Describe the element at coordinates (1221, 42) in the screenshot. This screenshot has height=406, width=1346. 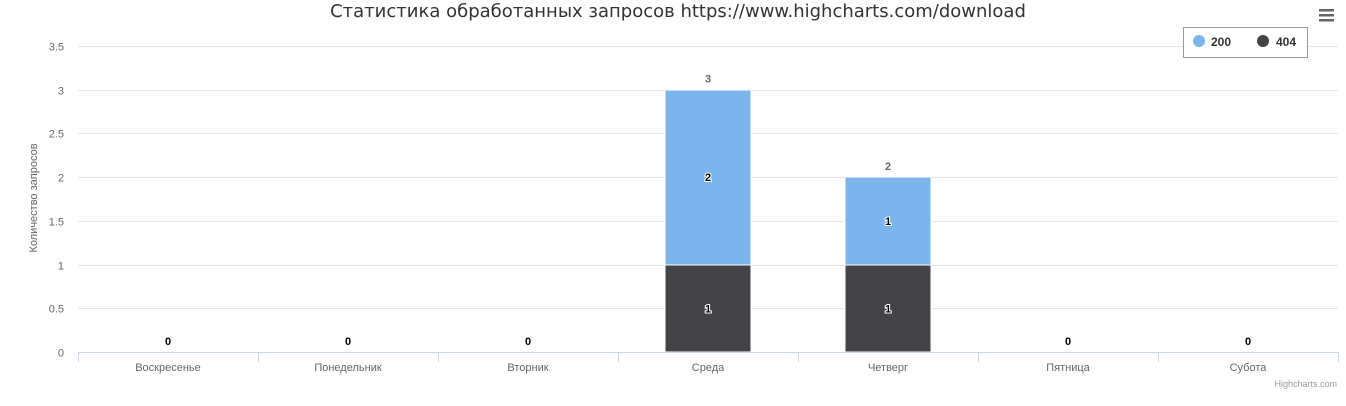
I see `legend-label-200: 200` at that location.